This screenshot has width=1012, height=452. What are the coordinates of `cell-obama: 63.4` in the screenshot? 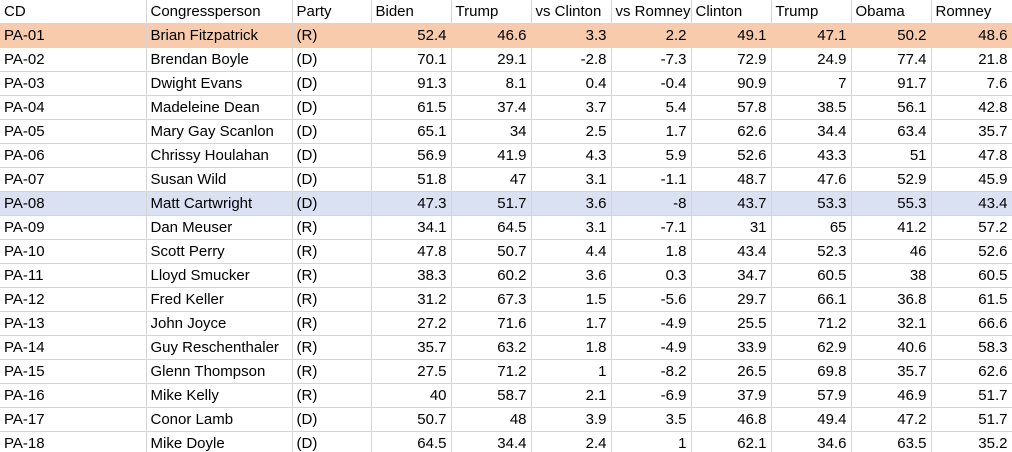 It's located at (891, 131).